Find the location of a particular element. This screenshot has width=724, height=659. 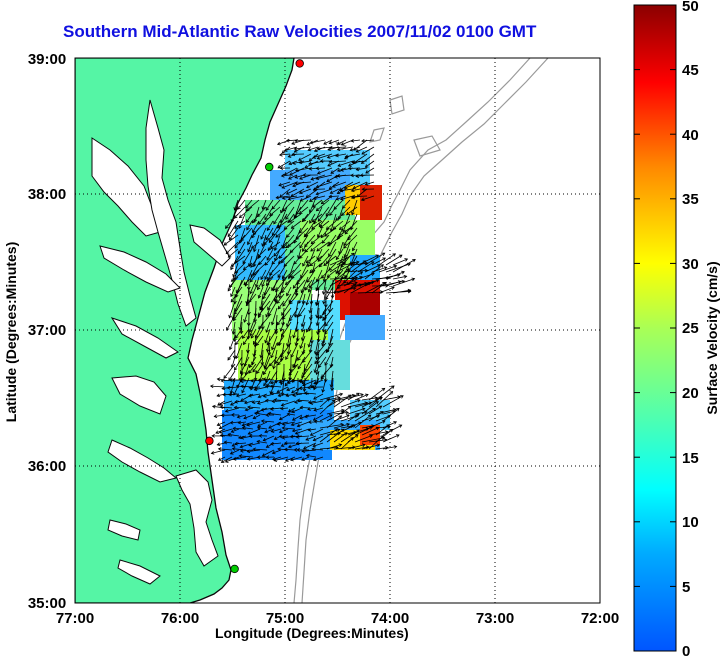

x-tick-label: 75:00 is located at coordinates (285, 618).